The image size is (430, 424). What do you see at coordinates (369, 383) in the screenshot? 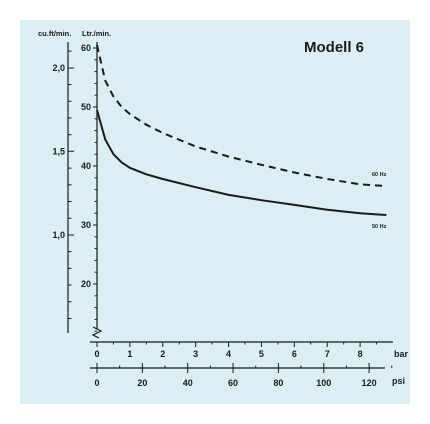
I see `psi-axis-tick-label: 120` at bounding box center [369, 383].